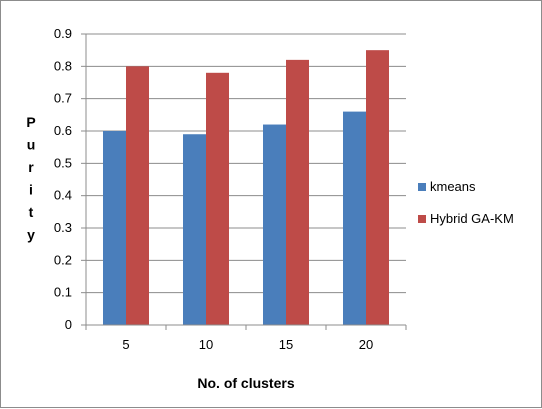  What do you see at coordinates (466, 202) in the screenshot?
I see `legend: kmeans Hybrid GA-KM` at bounding box center [466, 202].